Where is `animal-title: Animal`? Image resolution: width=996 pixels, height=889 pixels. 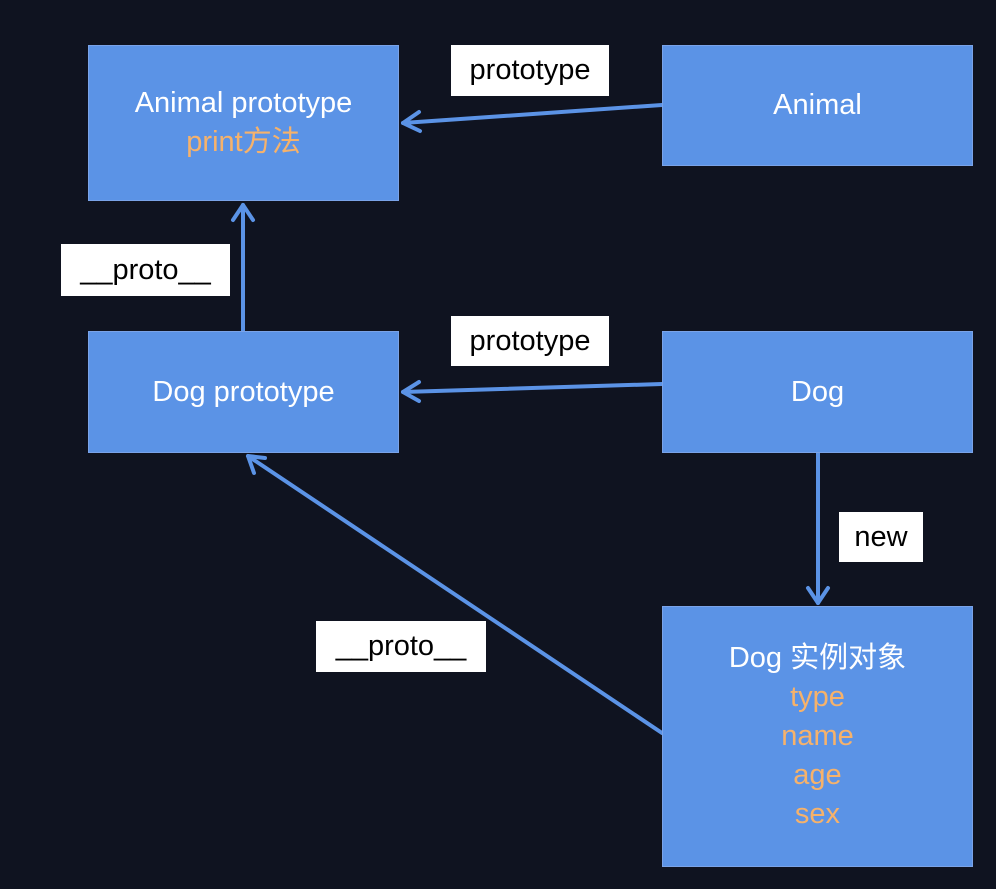
animal-title: Animal is located at coordinates (817, 105).